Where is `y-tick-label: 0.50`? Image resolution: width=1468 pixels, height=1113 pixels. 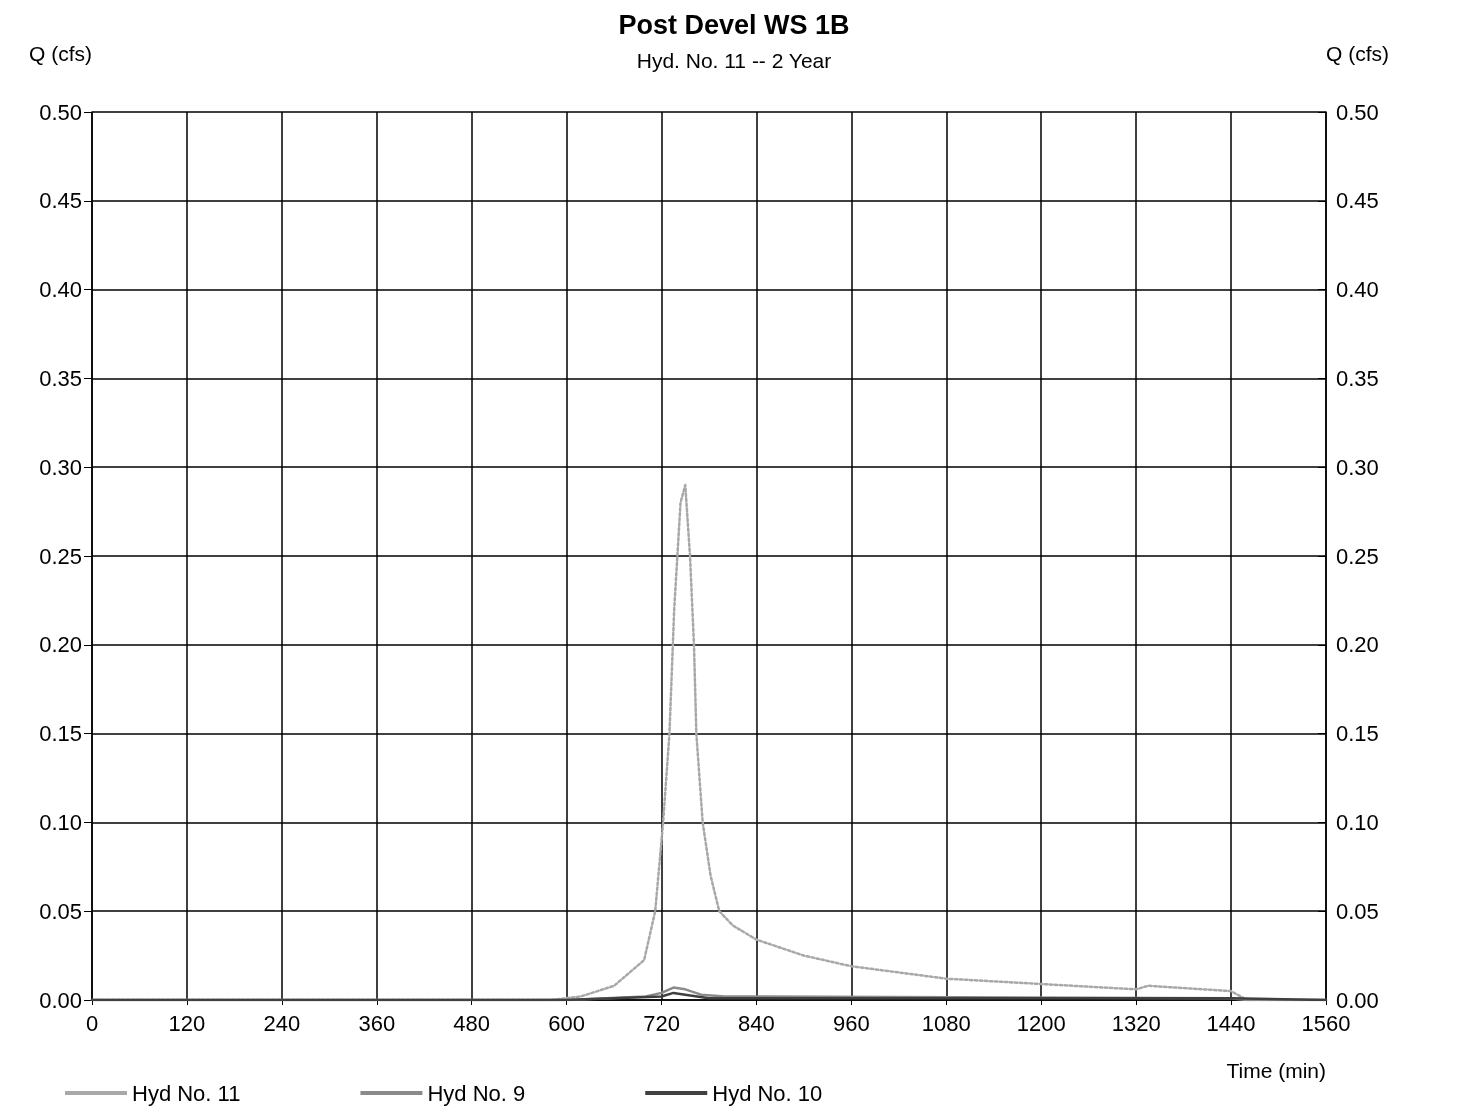 y-tick-label: 0.50 is located at coordinates (60, 112).